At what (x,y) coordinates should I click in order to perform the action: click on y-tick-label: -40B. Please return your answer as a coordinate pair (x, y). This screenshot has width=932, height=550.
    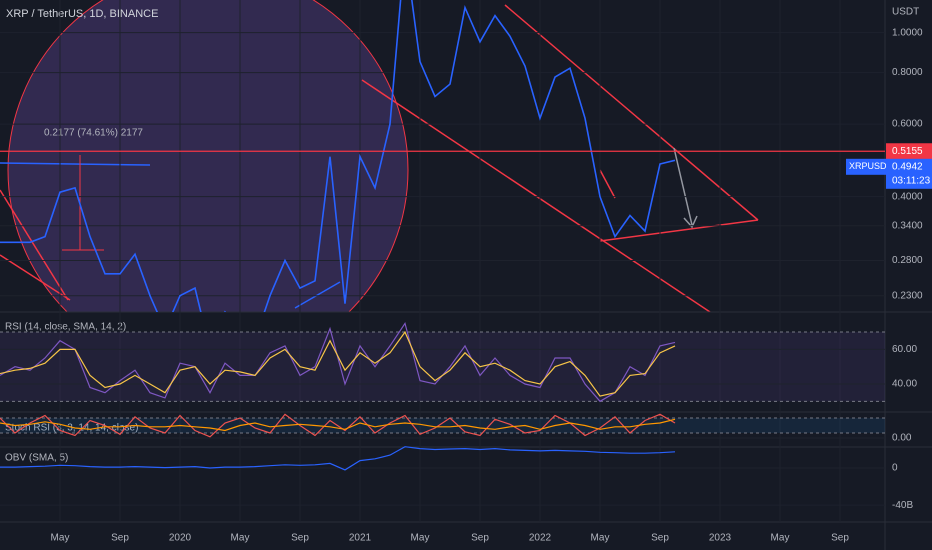
    Looking at the image, I should click on (902, 505).